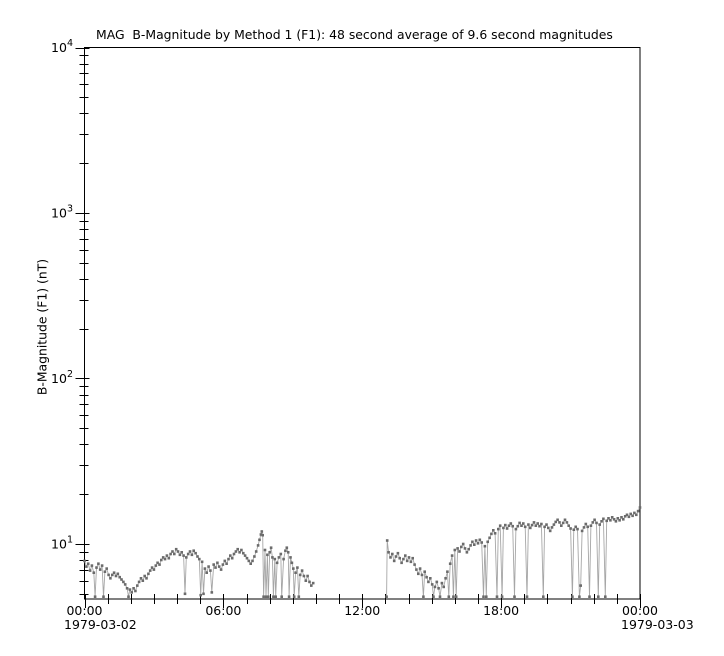 The height and width of the screenshot is (656, 724). Describe the element at coordinates (363, 601) in the screenshot. I see `x-axis-ticks` at that location.